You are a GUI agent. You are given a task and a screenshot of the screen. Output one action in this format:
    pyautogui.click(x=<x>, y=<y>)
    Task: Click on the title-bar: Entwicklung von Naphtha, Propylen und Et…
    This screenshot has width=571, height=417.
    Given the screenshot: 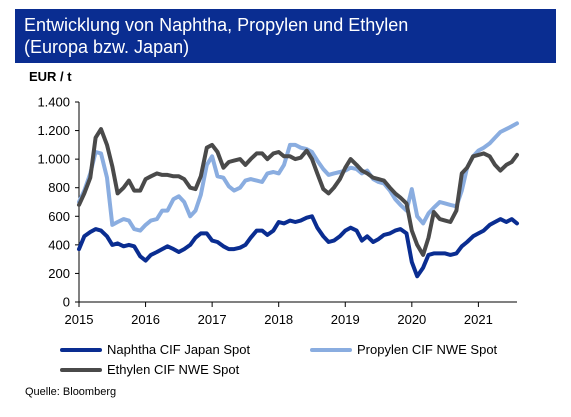 What is the action you would take?
    pyautogui.click(x=285, y=36)
    